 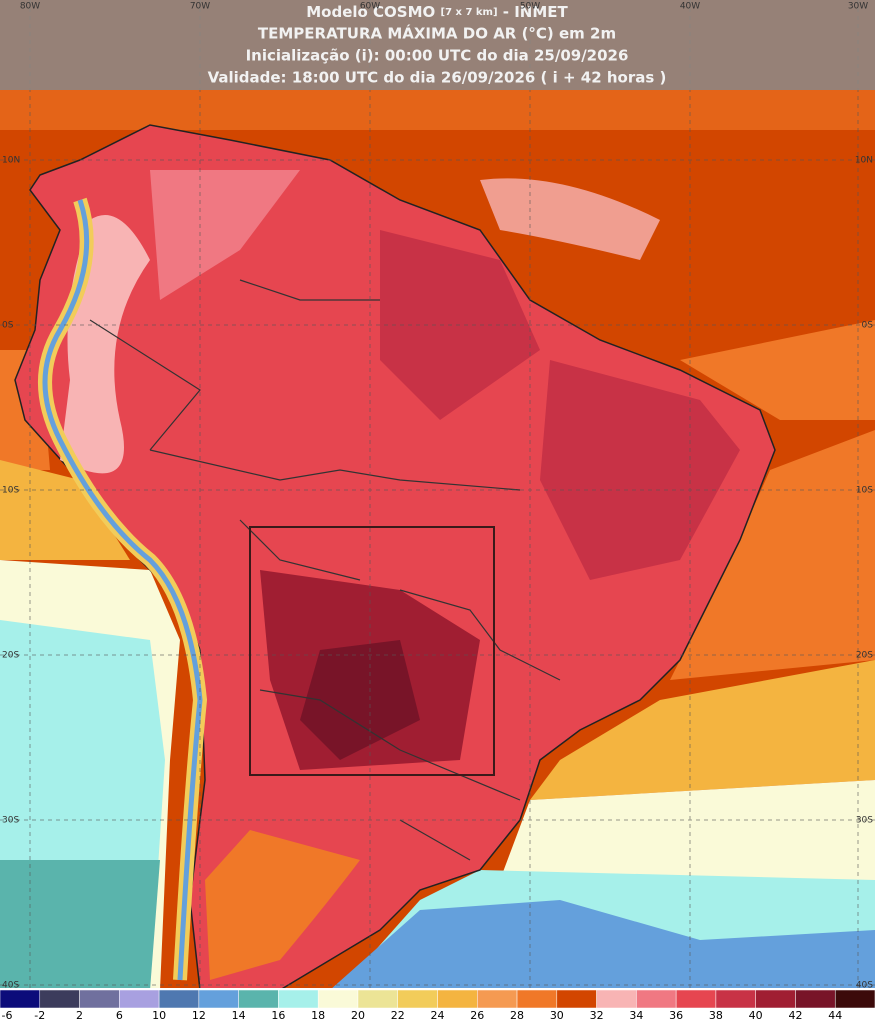 I want to click on colorbar-label: 2, so click(x=79, y=1015).